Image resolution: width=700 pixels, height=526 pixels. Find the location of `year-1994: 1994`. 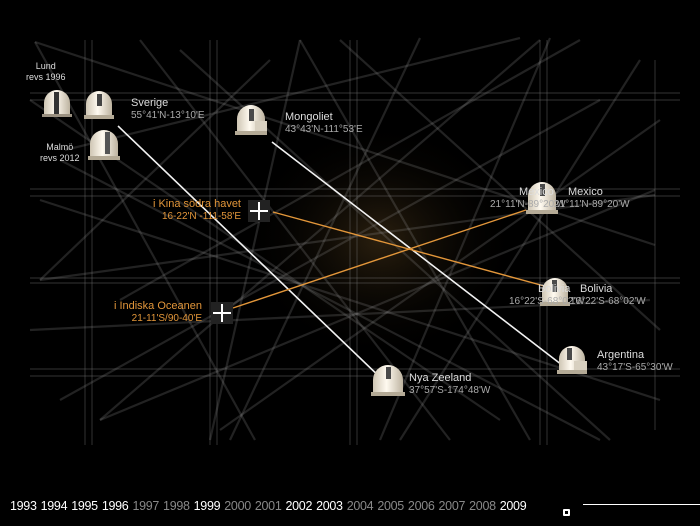

year-1994: 1994 is located at coordinates (54, 506).